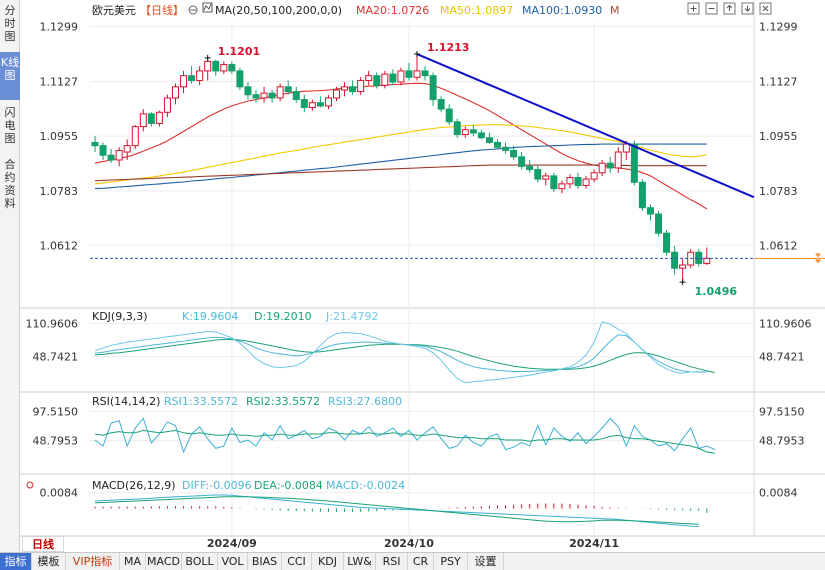 This screenshot has height=570, width=825. I want to click on price-tick-right: 1.1127, so click(778, 81).